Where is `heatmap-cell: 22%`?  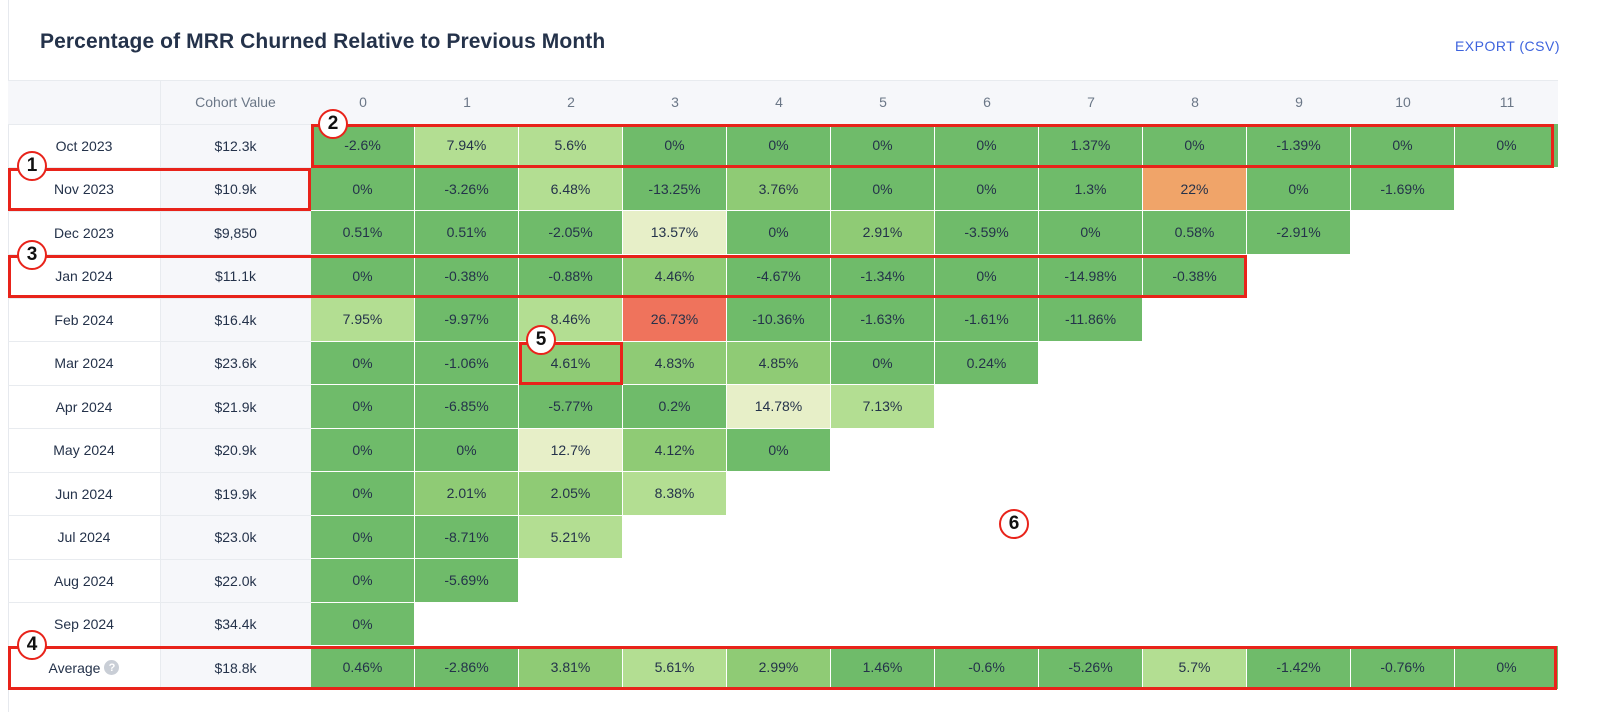 heatmap-cell: 22% is located at coordinates (1194, 188).